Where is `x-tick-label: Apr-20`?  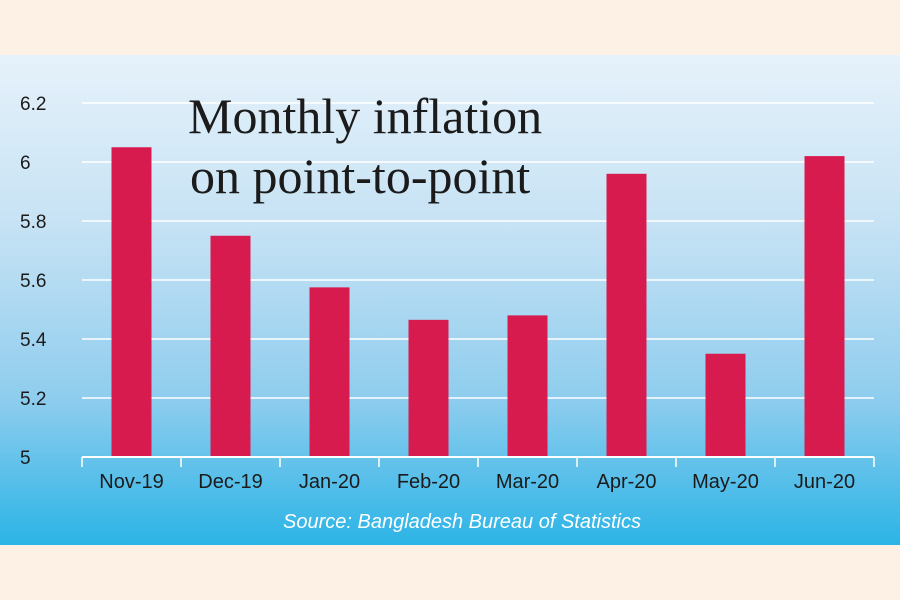 x-tick-label: Apr-20 is located at coordinates (626, 482).